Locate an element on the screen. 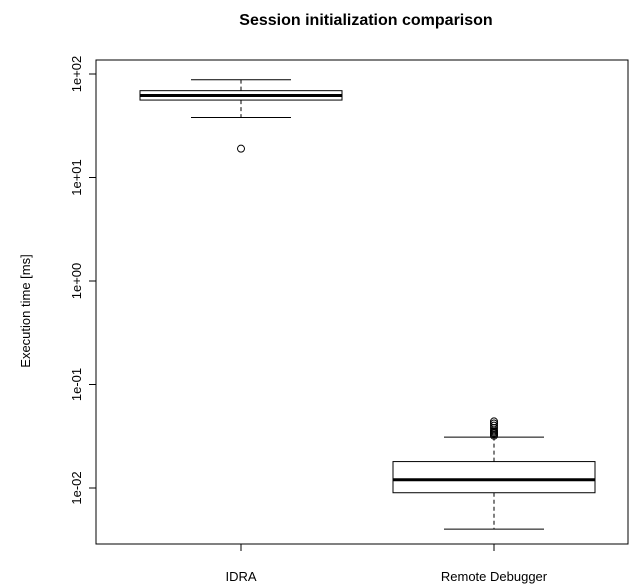 The width and height of the screenshot is (639, 586). y-tick-label: 1e-01 is located at coordinates (76, 384).